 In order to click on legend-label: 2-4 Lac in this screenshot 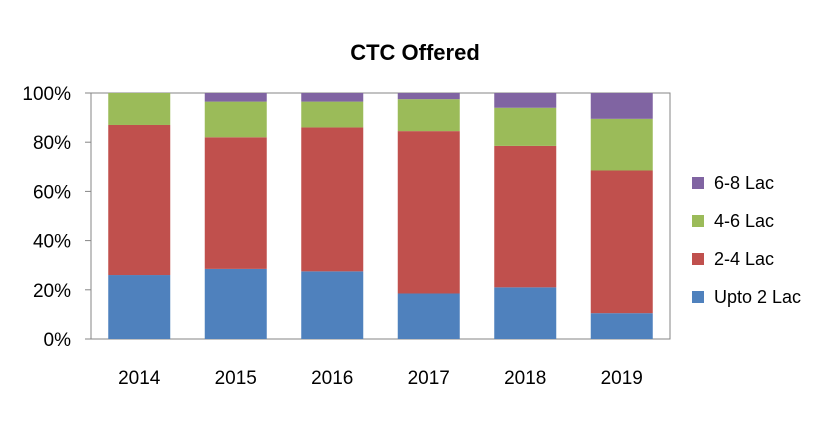, I will do `click(744, 259)`.